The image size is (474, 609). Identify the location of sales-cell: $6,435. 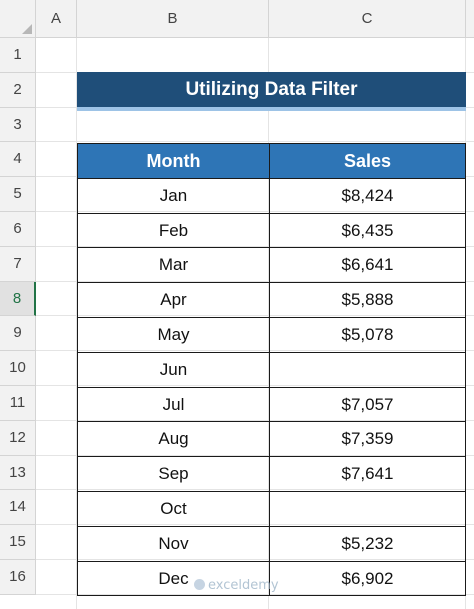
(367, 230).